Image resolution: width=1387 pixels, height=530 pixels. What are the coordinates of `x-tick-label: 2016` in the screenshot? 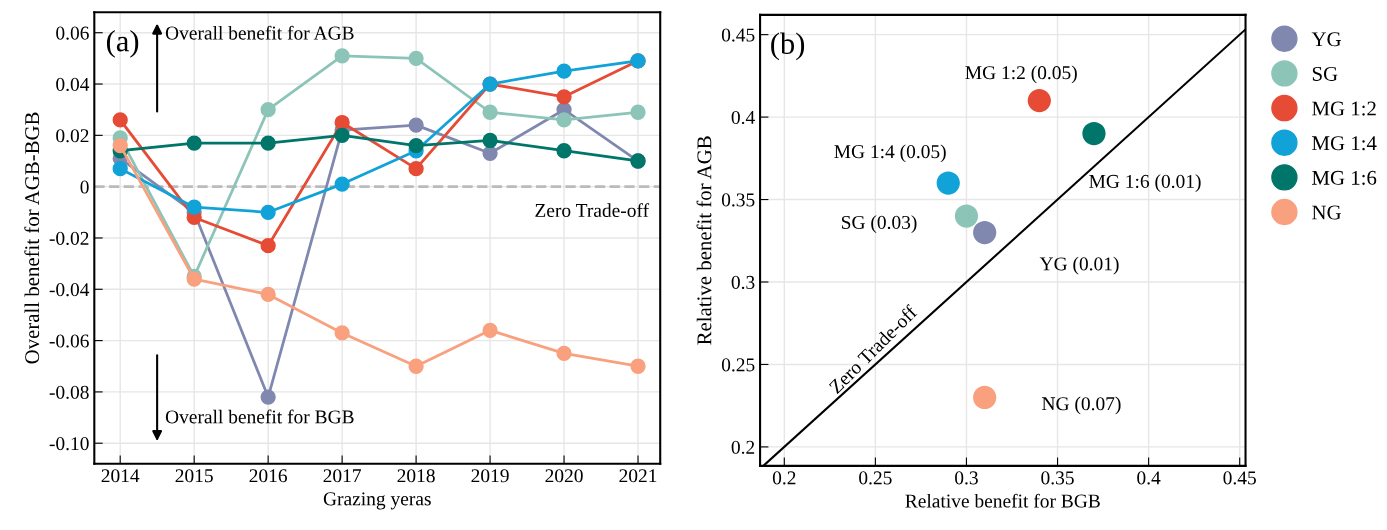 It's located at (268, 476).